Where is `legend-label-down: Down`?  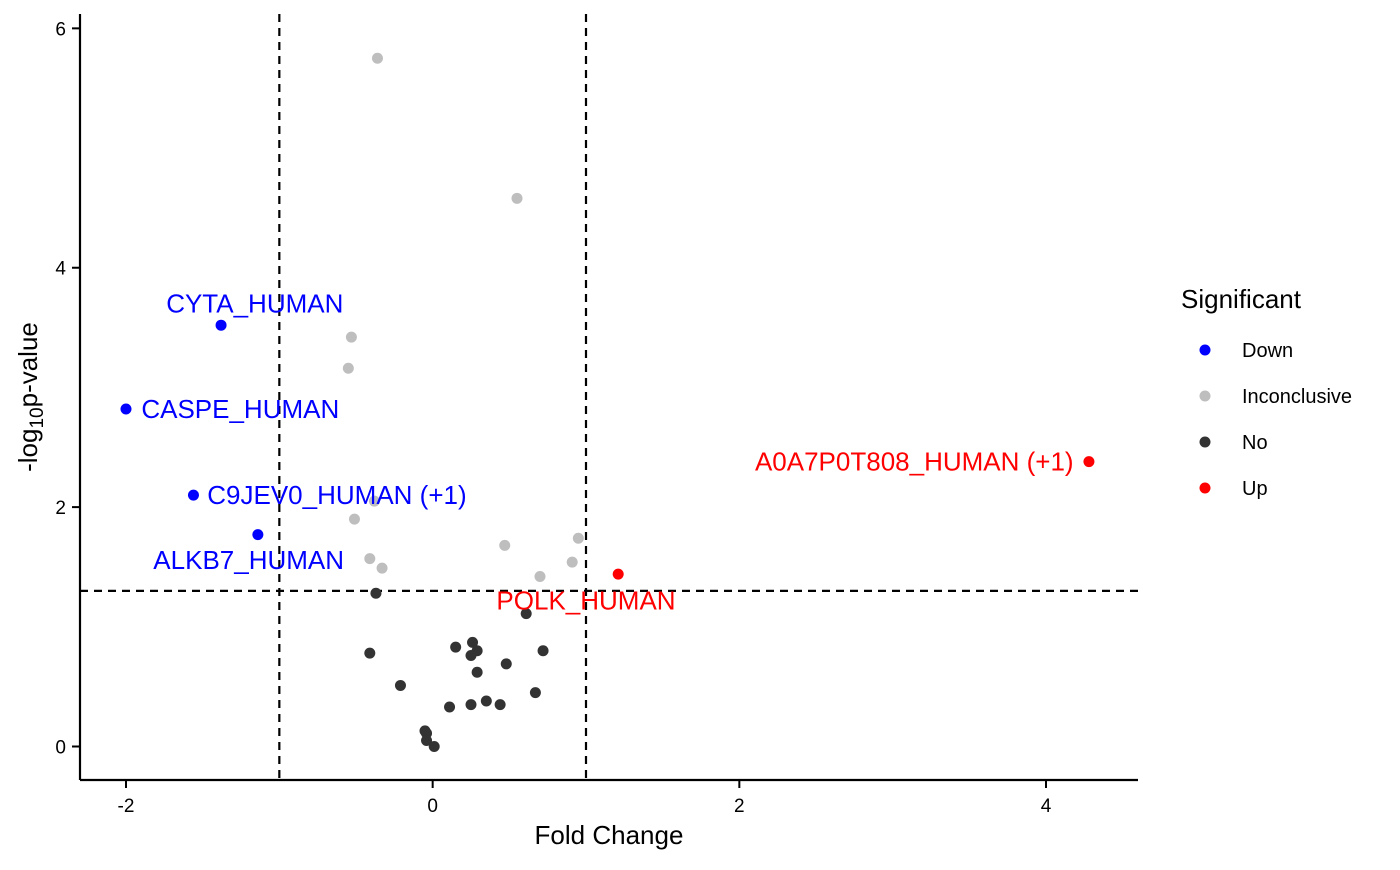
legend-label-down: Down is located at coordinates (1267, 351).